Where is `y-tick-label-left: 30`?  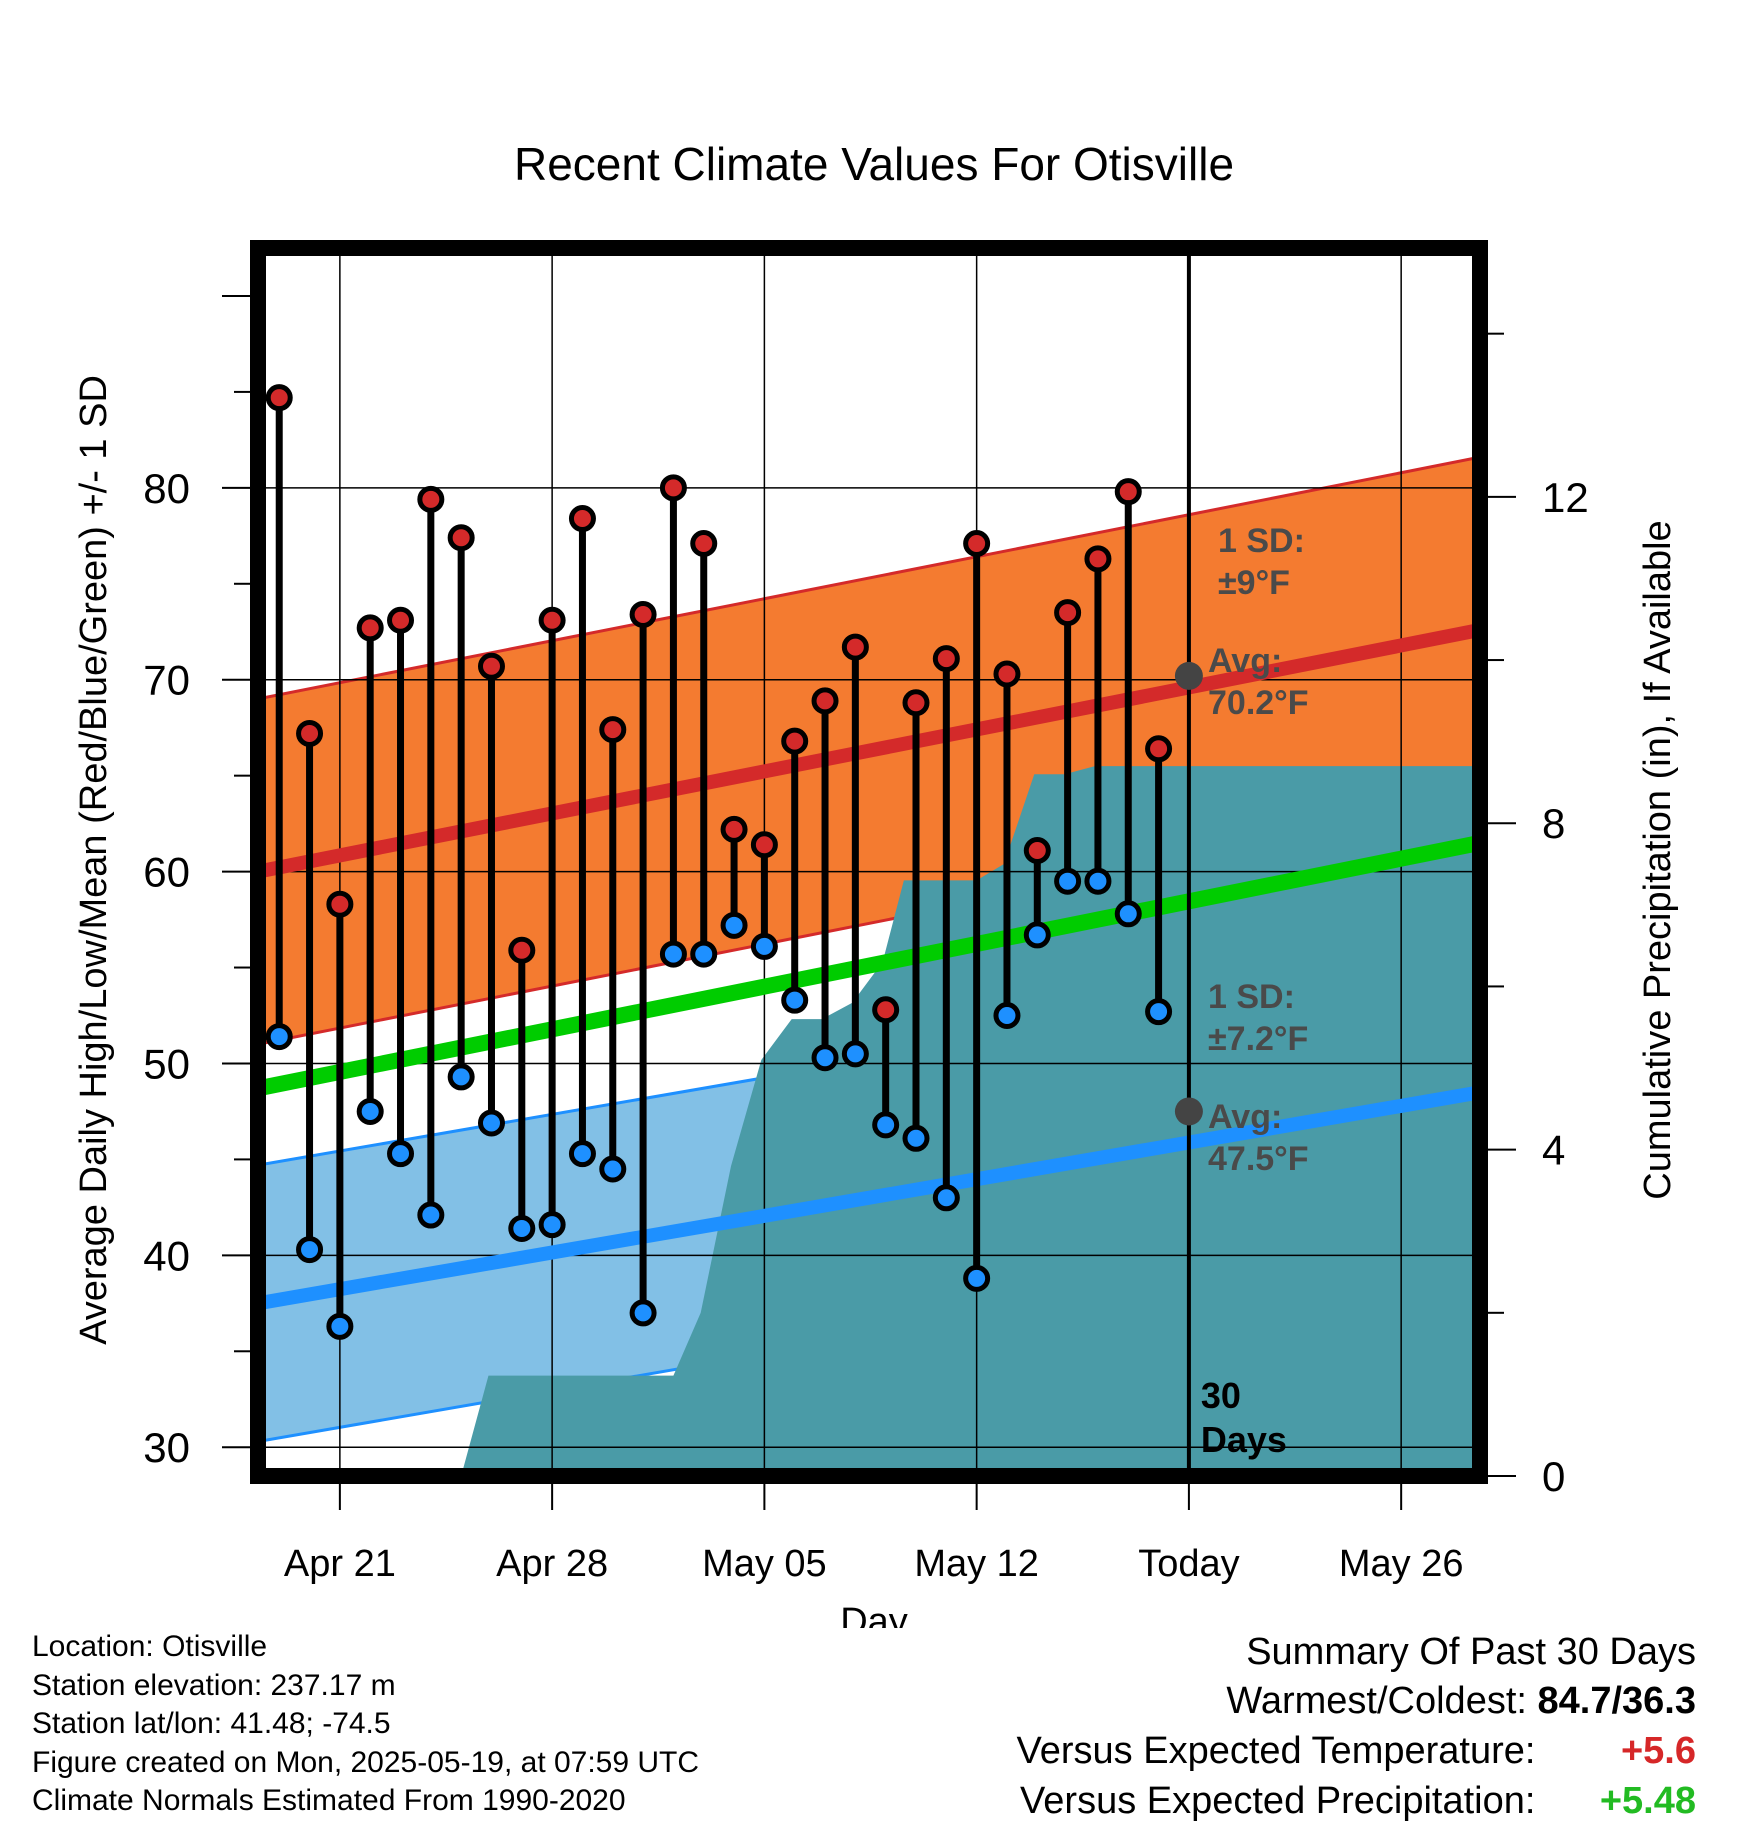 y-tick-label-left: 30 is located at coordinates (166, 1447).